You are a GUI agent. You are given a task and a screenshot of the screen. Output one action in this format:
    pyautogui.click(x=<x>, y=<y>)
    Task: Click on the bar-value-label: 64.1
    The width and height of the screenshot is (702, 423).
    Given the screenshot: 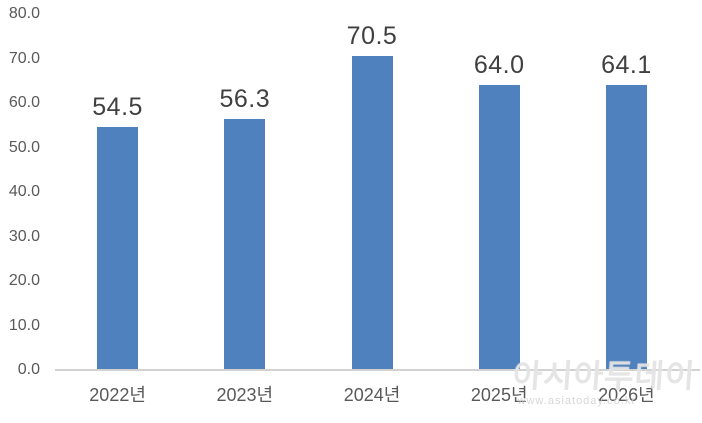 What is the action you would take?
    pyautogui.click(x=626, y=64)
    